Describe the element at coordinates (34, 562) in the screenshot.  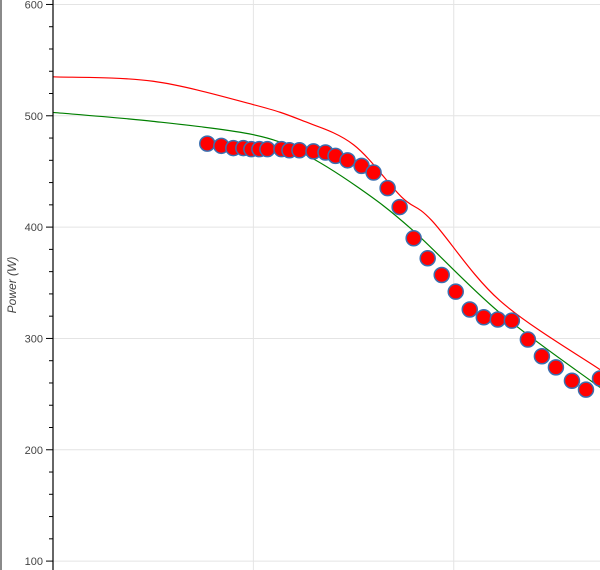
I see `y-tick-label: 100` at that location.